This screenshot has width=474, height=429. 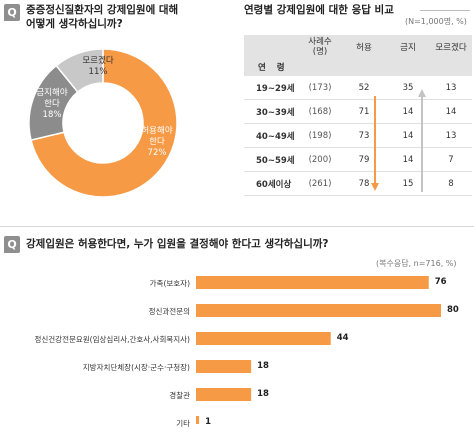 What do you see at coordinates (451, 159) in the screenshot?
I see `dunno-cell: 7` at bounding box center [451, 159].